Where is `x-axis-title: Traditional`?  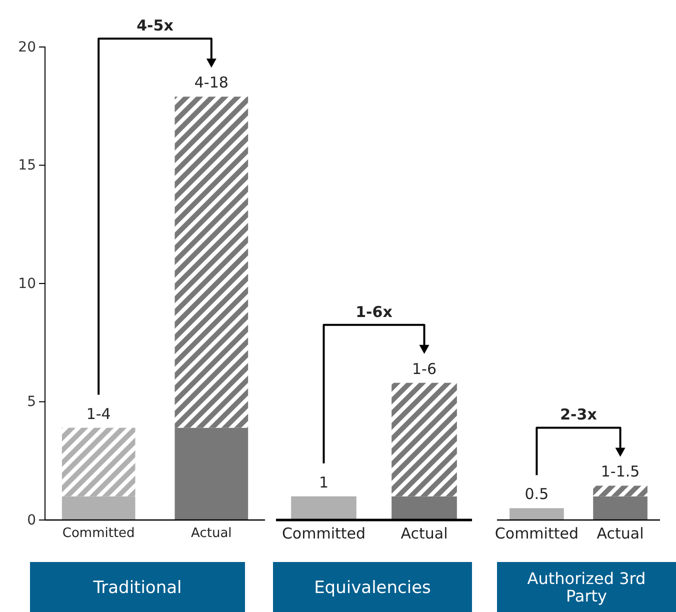 x-axis-title: Traditional is located at coordinates (137, 588).